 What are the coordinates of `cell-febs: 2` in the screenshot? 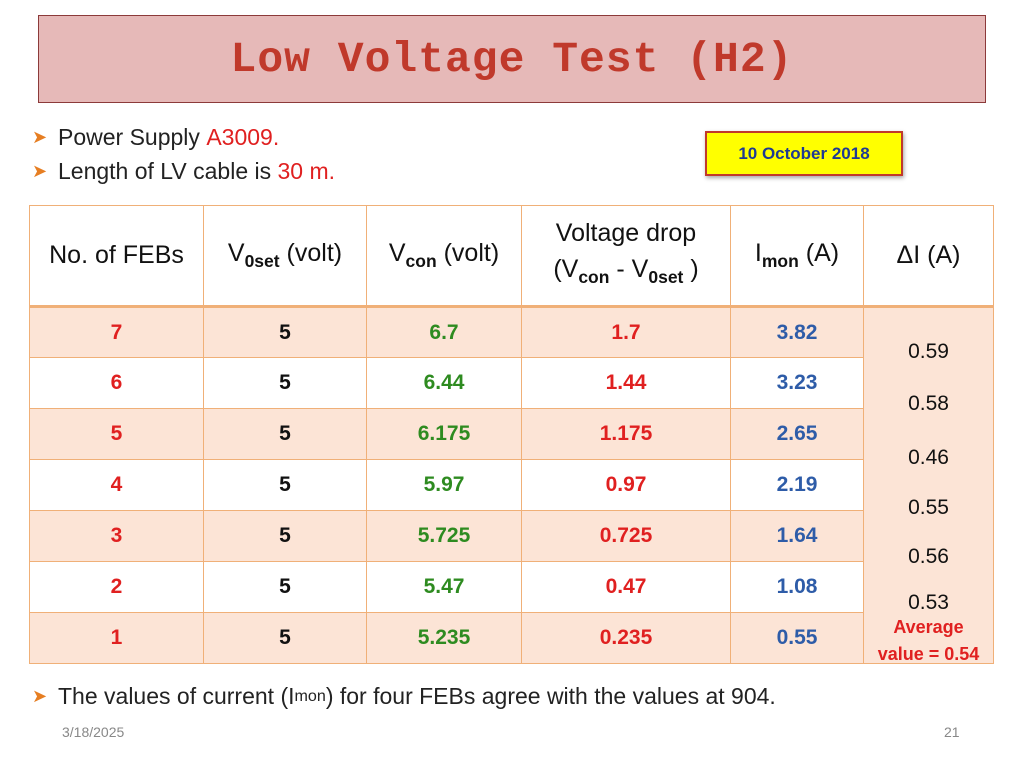 It's located at (116, 587).